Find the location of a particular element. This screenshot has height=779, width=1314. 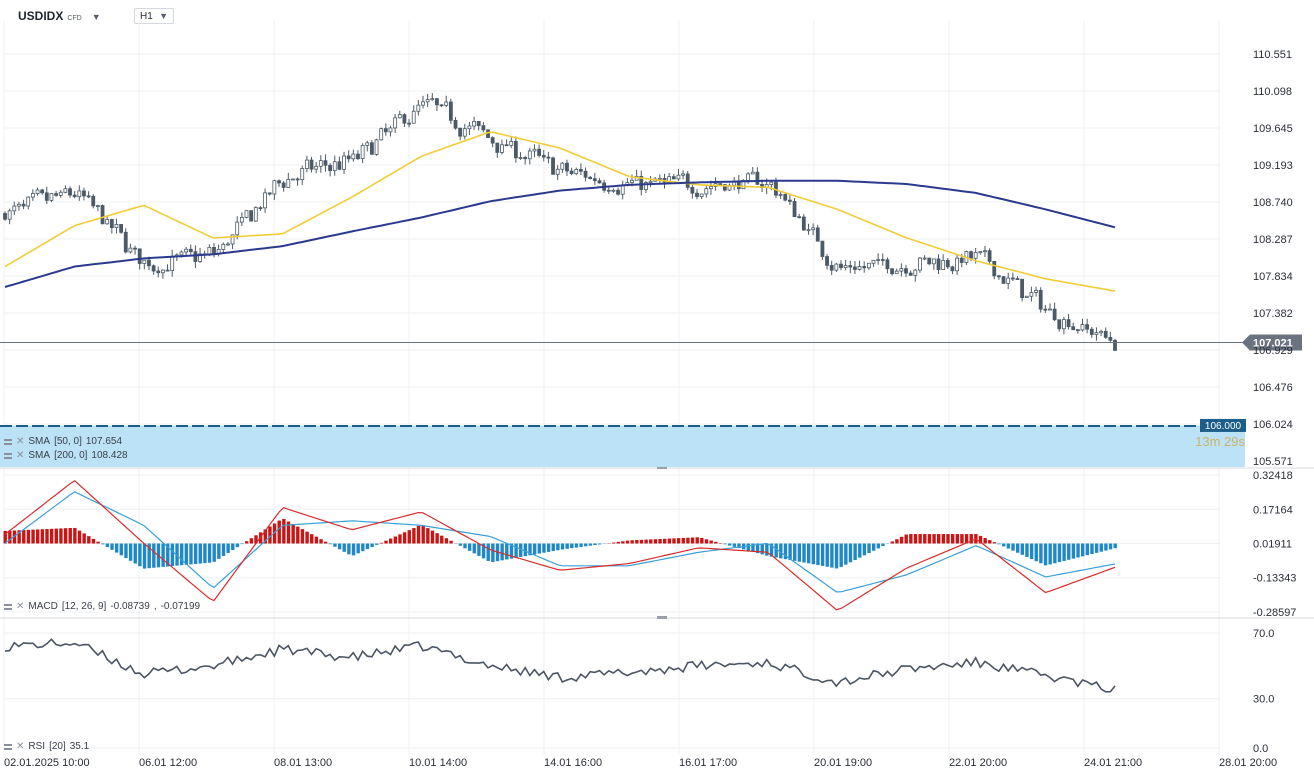

macd-legend: ✕ MACD [12, 26, 9] -0.08739, -0.07199 is located at coordinates (102, 606).